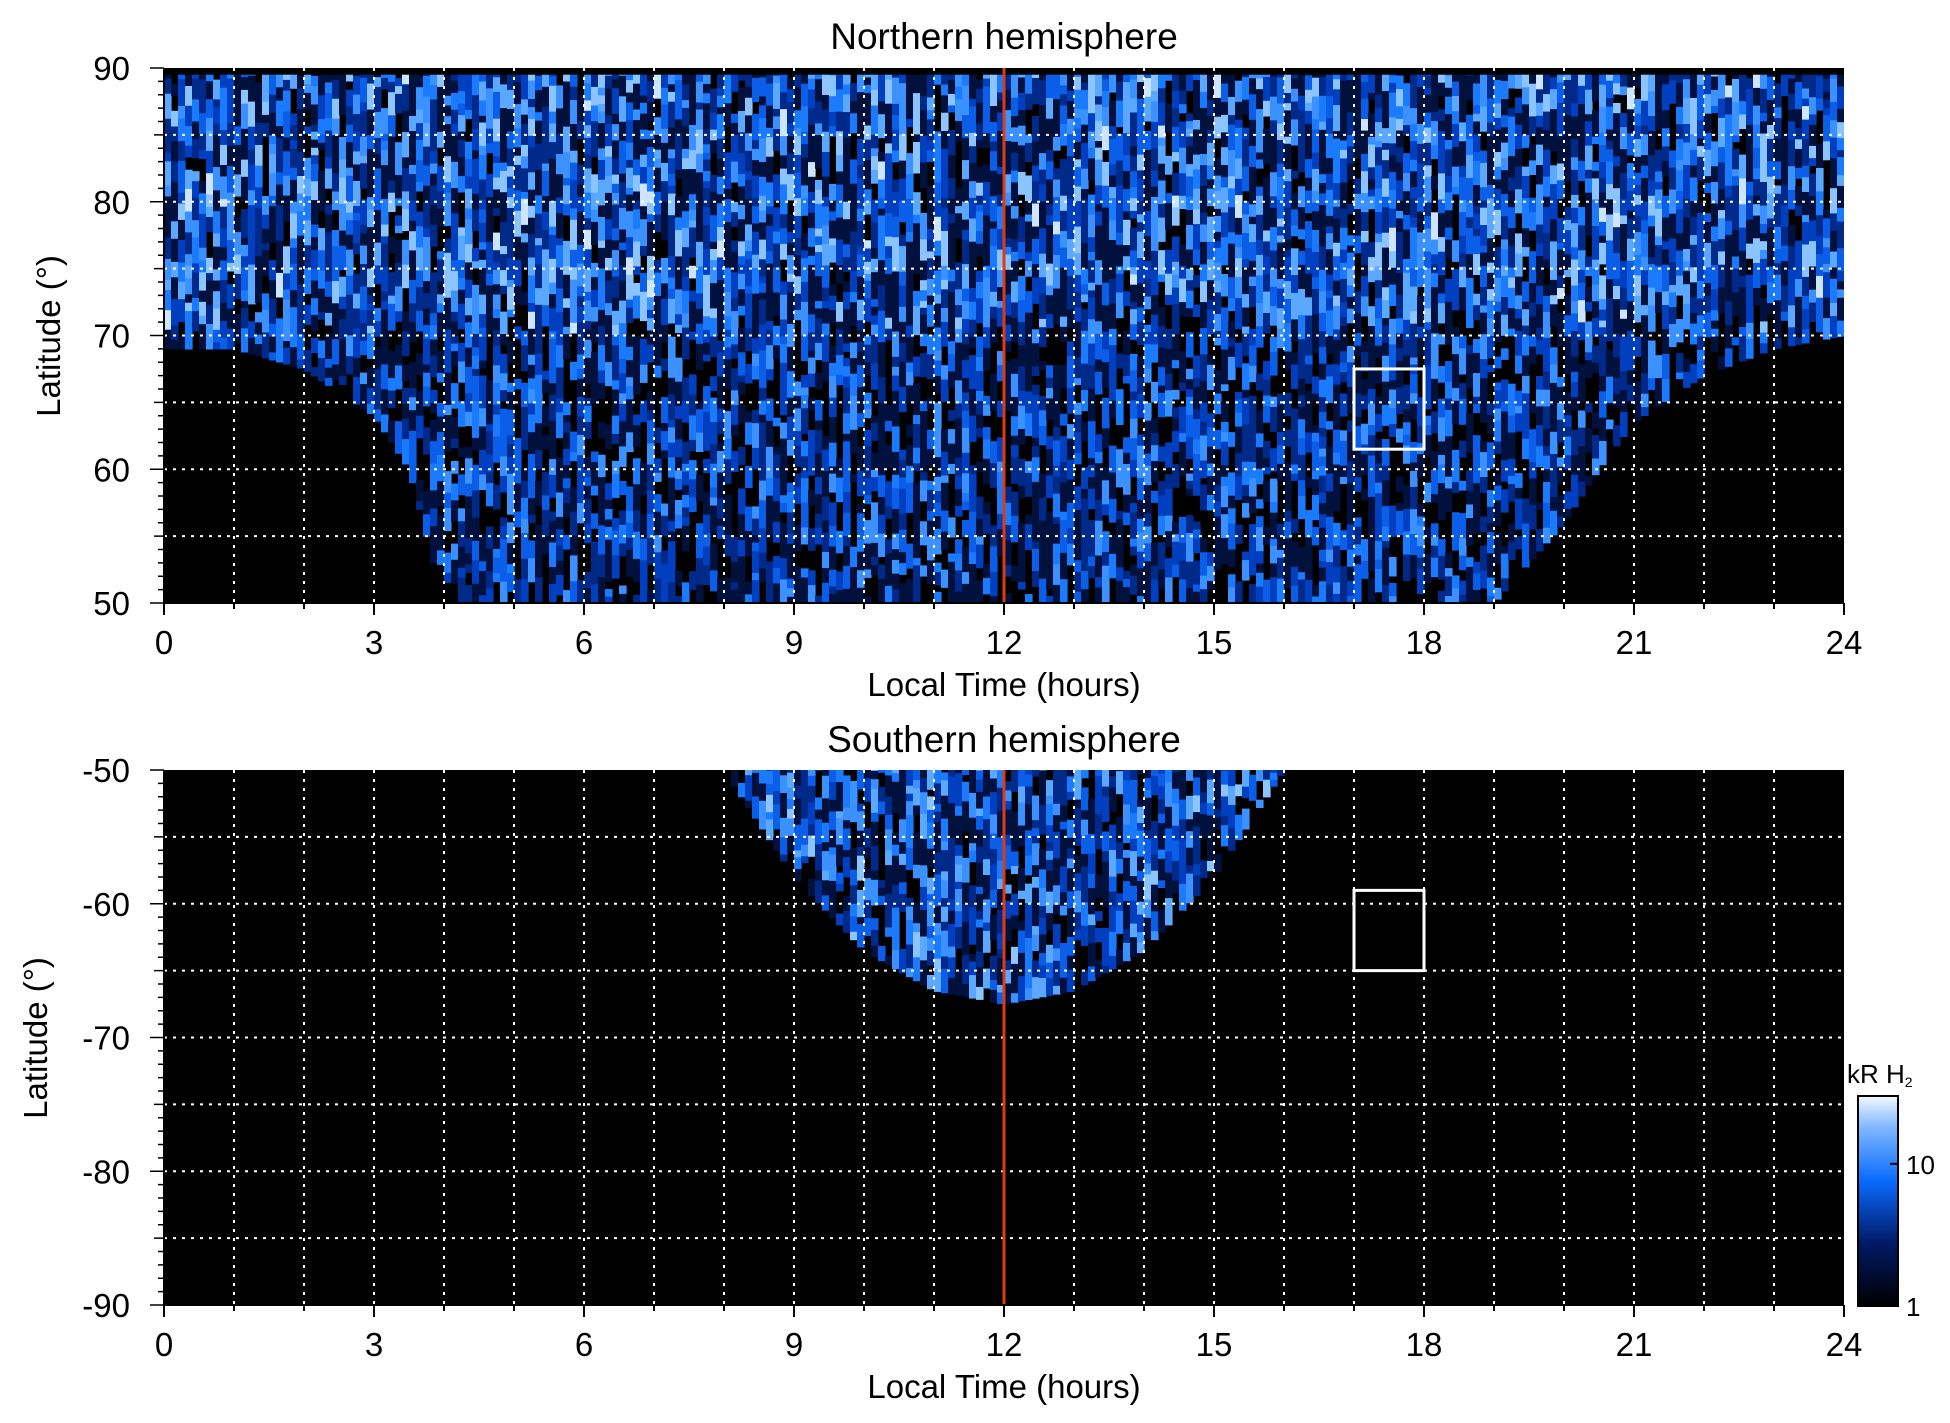 The width and height of the screenshot is (1950, 1423). Describe the element at coordinates (1920, 1165) in the screenshot. I see `colorbar-tick-label: 10` at that location.